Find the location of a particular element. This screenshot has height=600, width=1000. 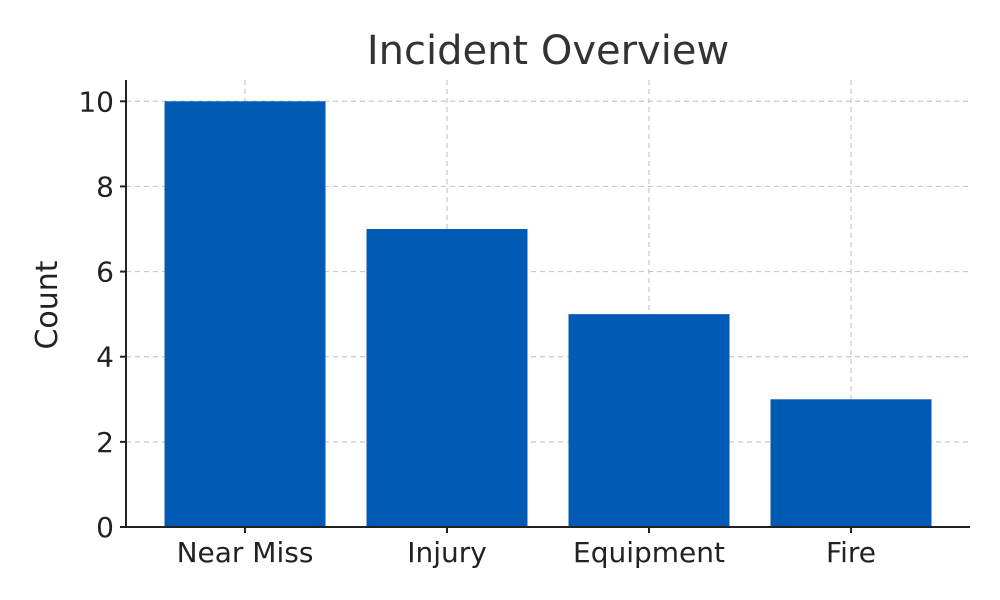

bar-near-miss is located at coordinates (245, 314).